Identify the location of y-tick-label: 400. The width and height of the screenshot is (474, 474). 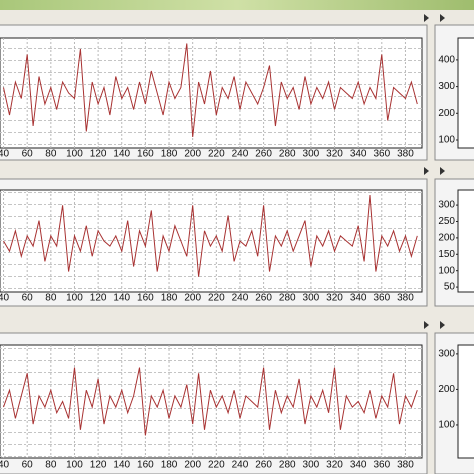
(446, 60).